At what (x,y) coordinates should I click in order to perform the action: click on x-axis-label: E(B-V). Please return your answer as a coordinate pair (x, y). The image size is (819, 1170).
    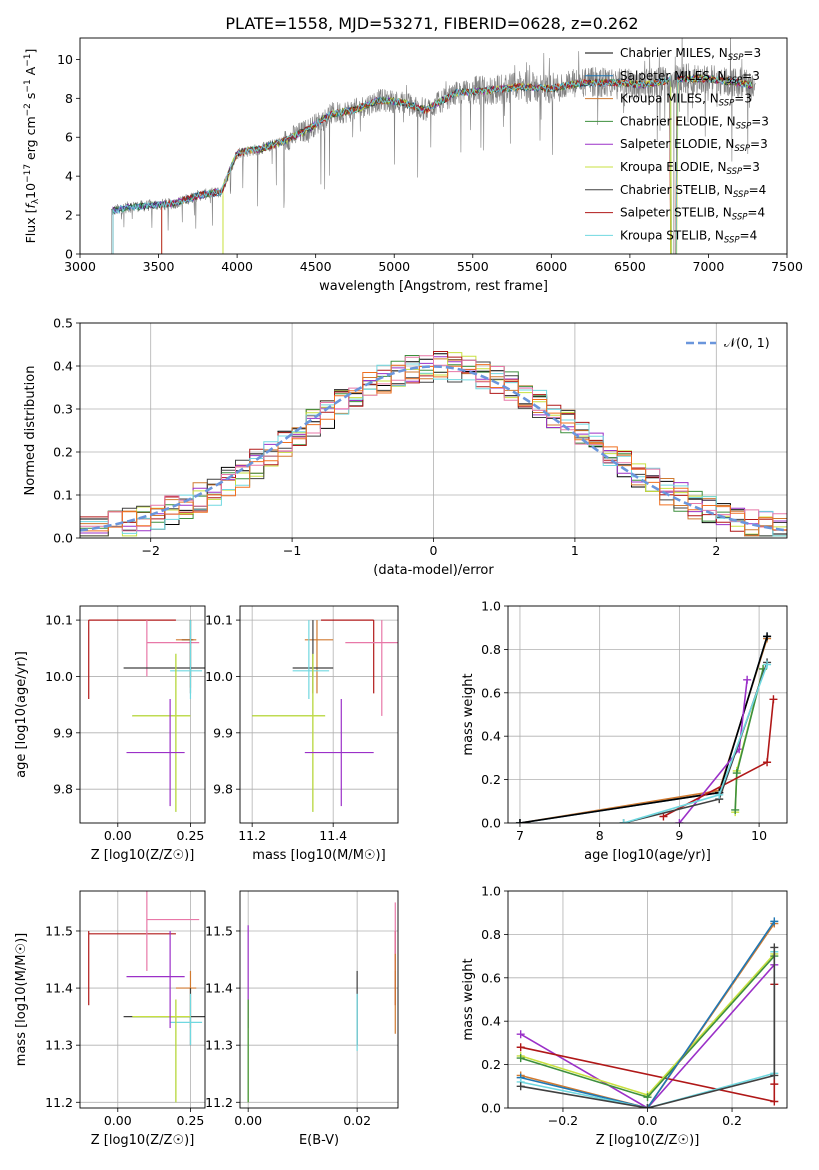
    Looking at the image, I should click on (319, 1140).